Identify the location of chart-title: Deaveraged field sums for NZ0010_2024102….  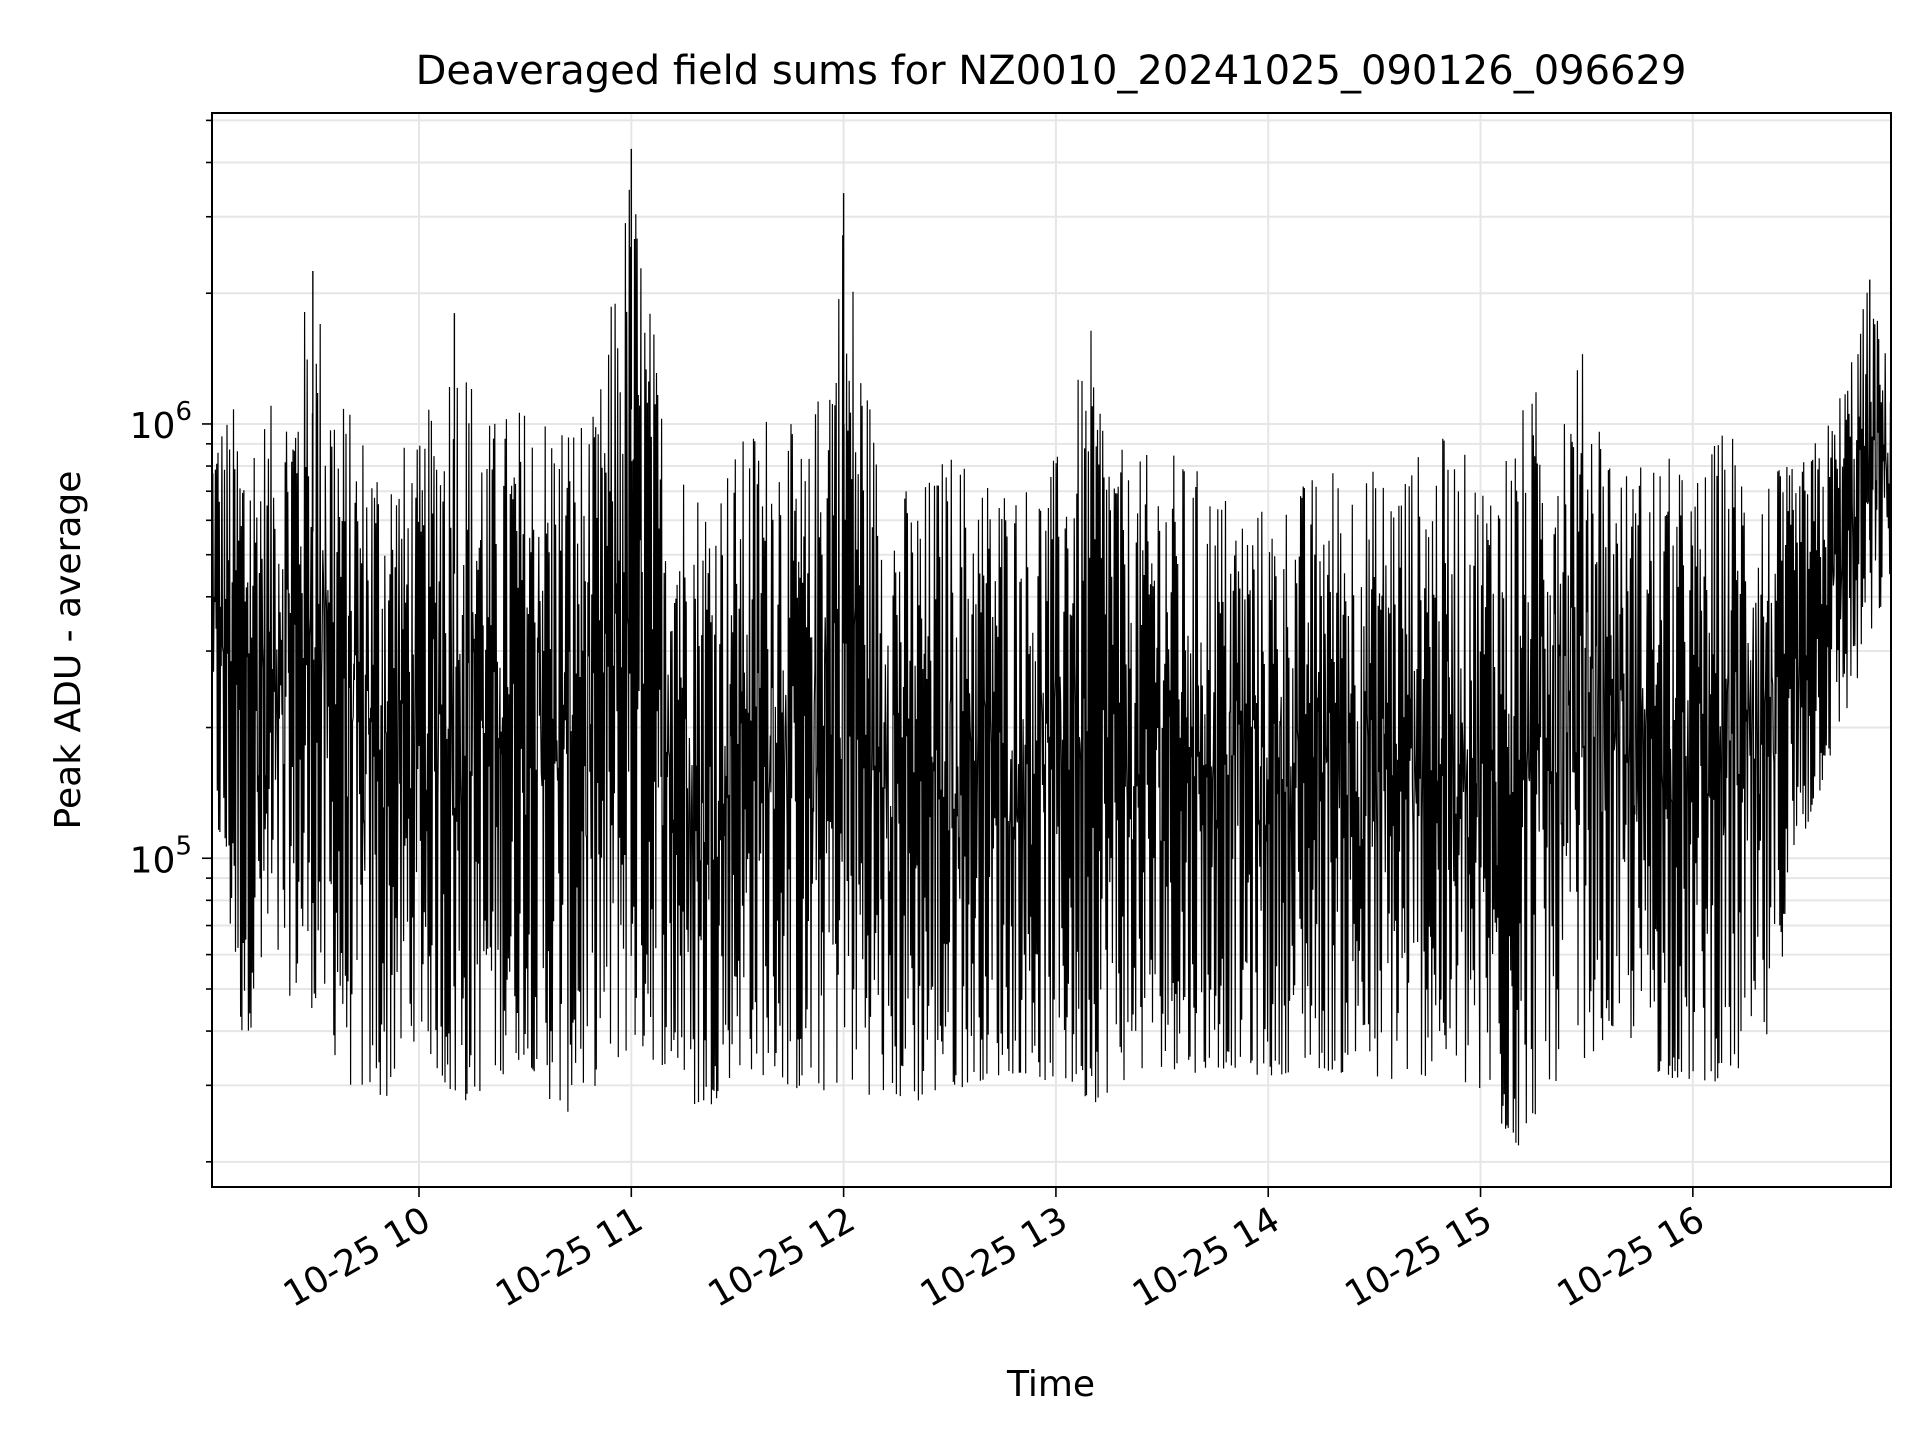
(1051, 71).